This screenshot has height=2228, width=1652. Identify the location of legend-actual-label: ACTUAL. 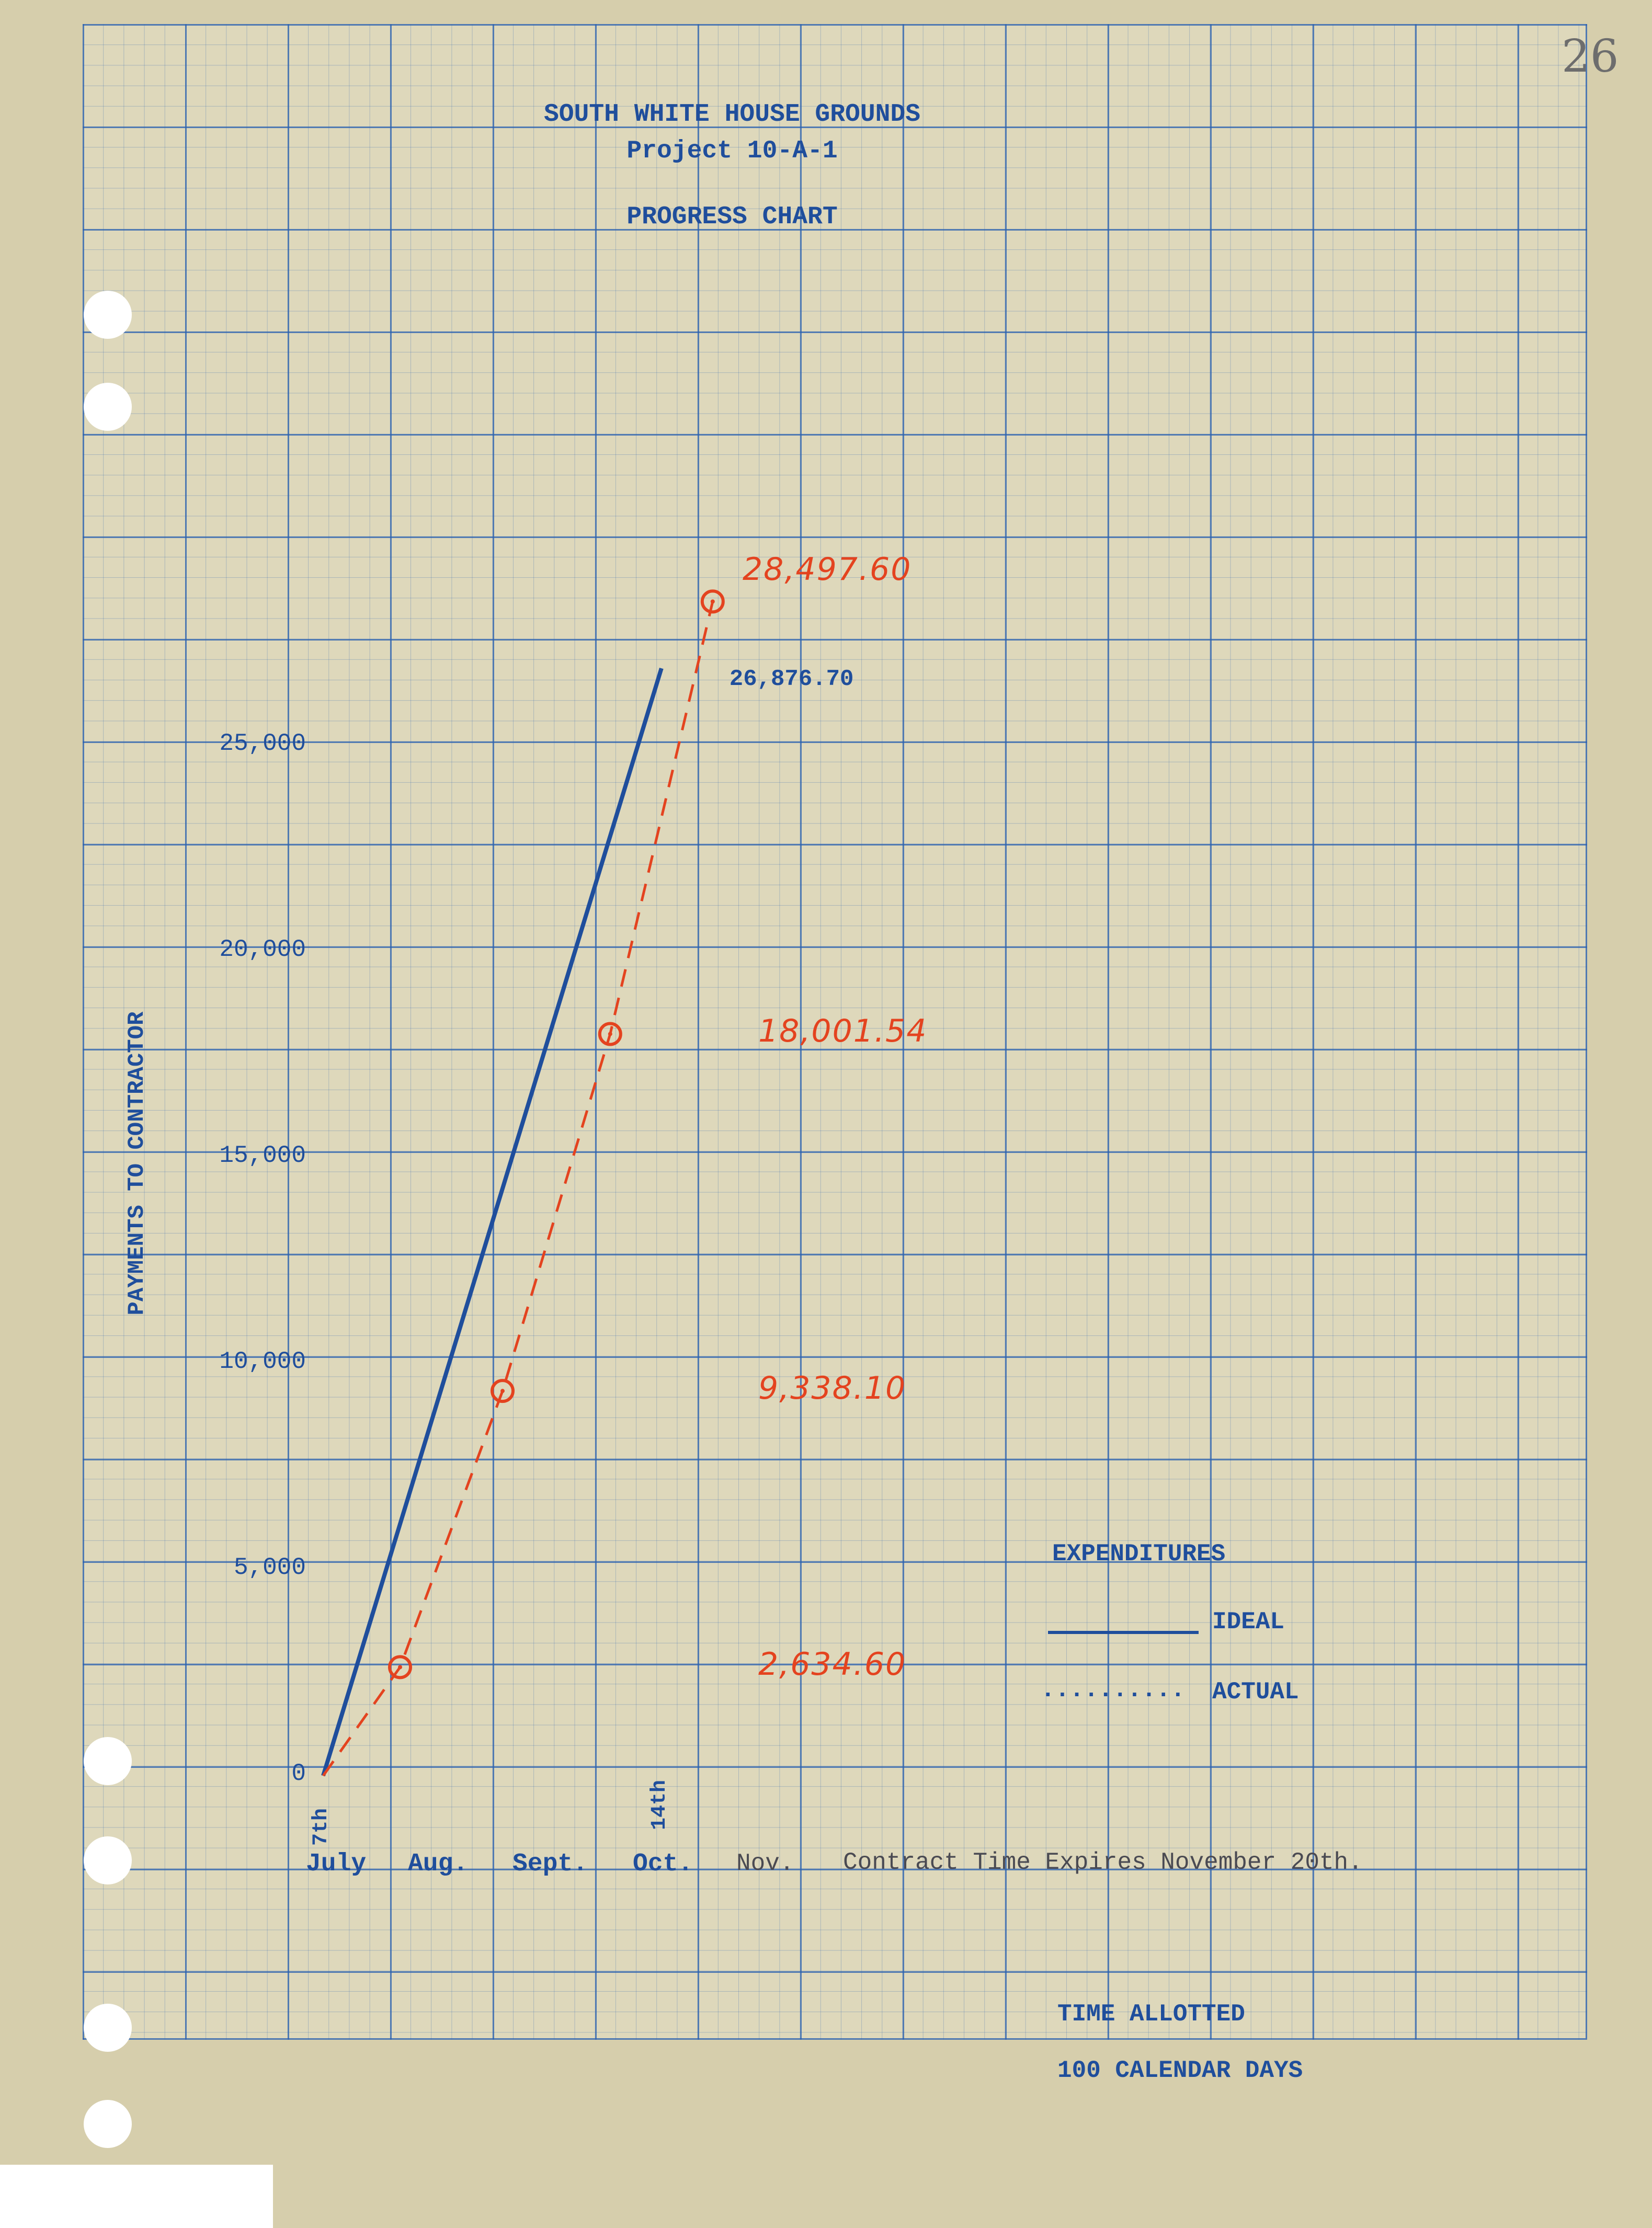
(1255, 1692).